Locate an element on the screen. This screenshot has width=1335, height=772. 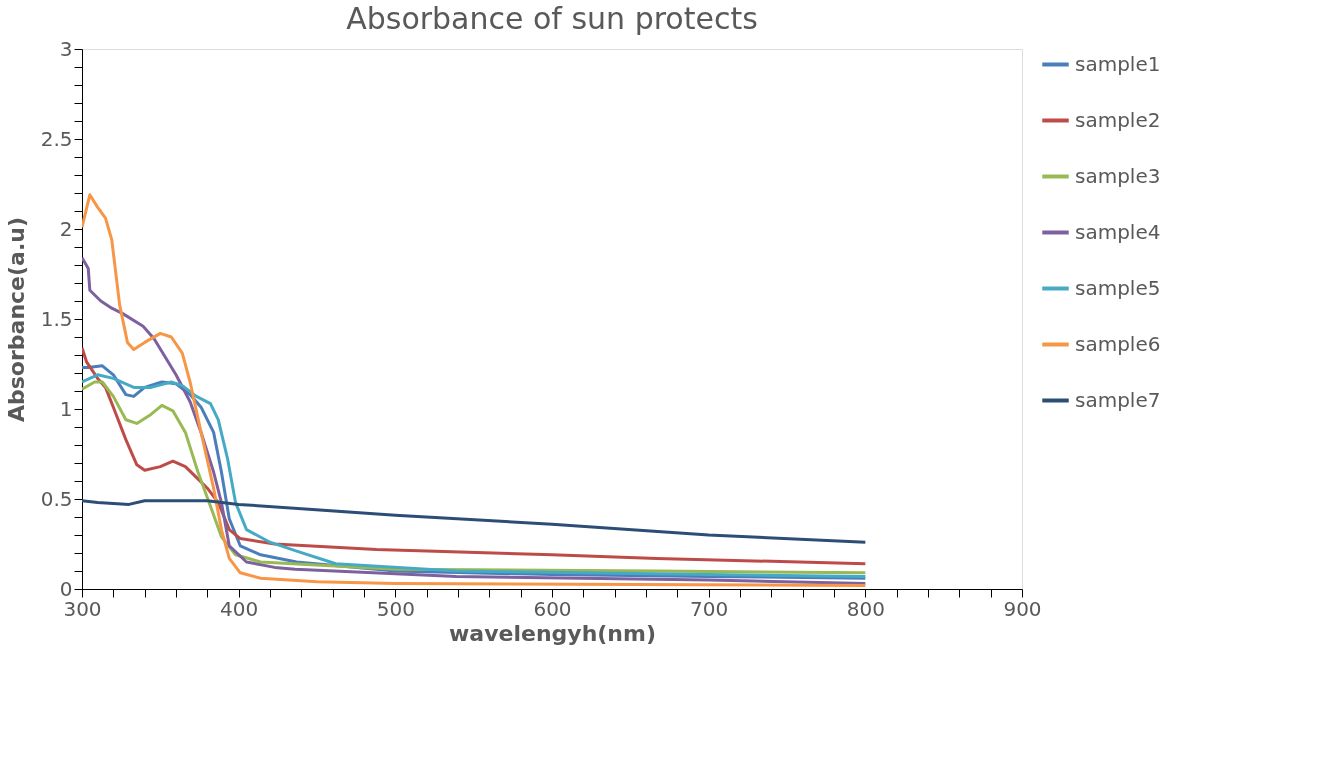
x-axis-title: wavelengyh(nm) is located at coordinates (552, 633).